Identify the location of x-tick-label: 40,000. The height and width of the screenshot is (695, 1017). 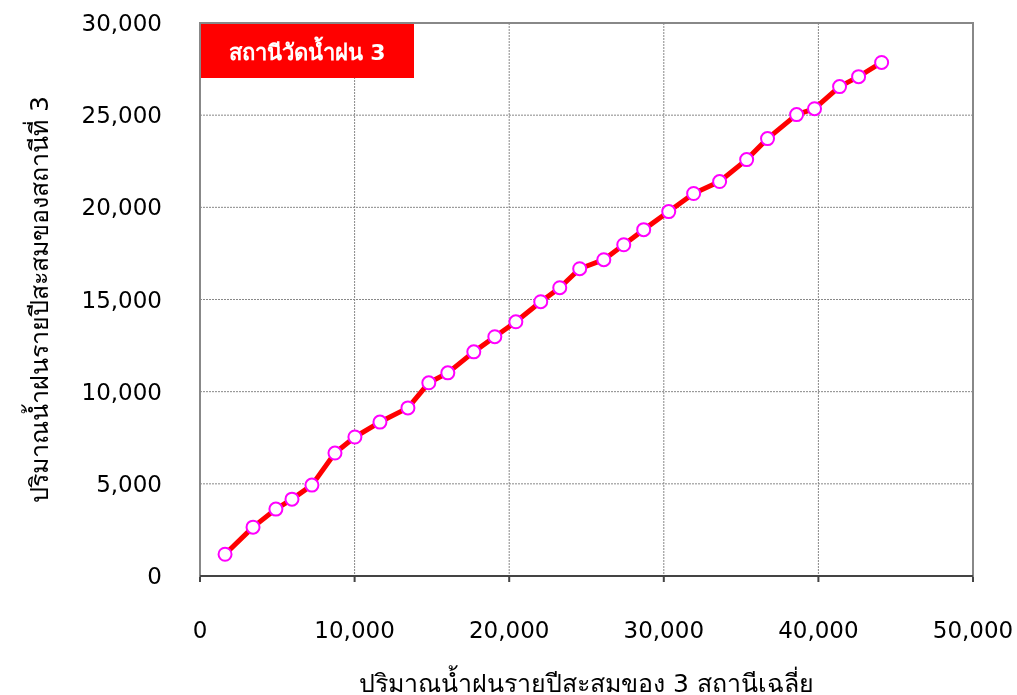
(818, 630).